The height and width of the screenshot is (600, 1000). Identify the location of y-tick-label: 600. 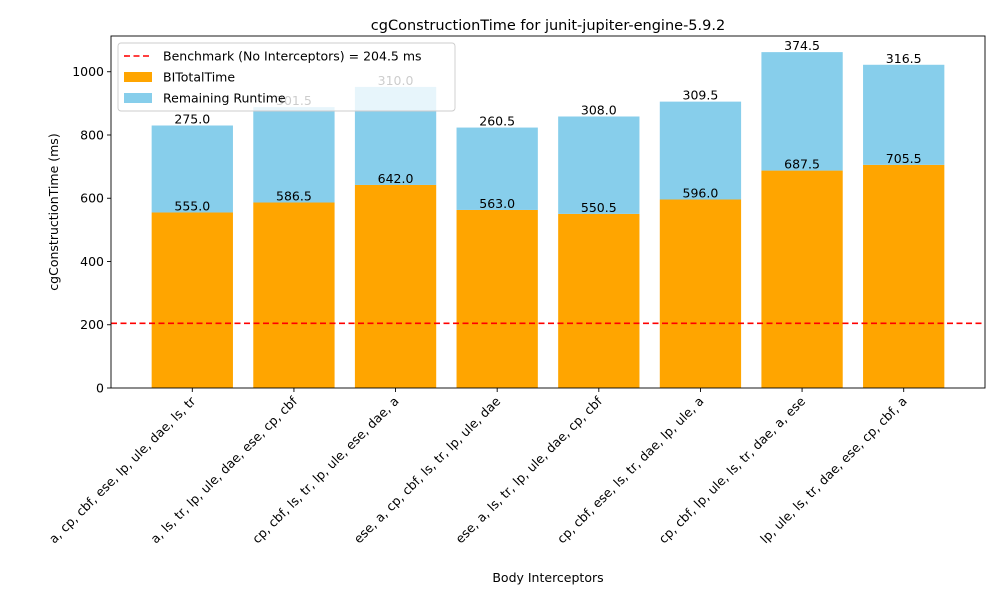
(92, 198).